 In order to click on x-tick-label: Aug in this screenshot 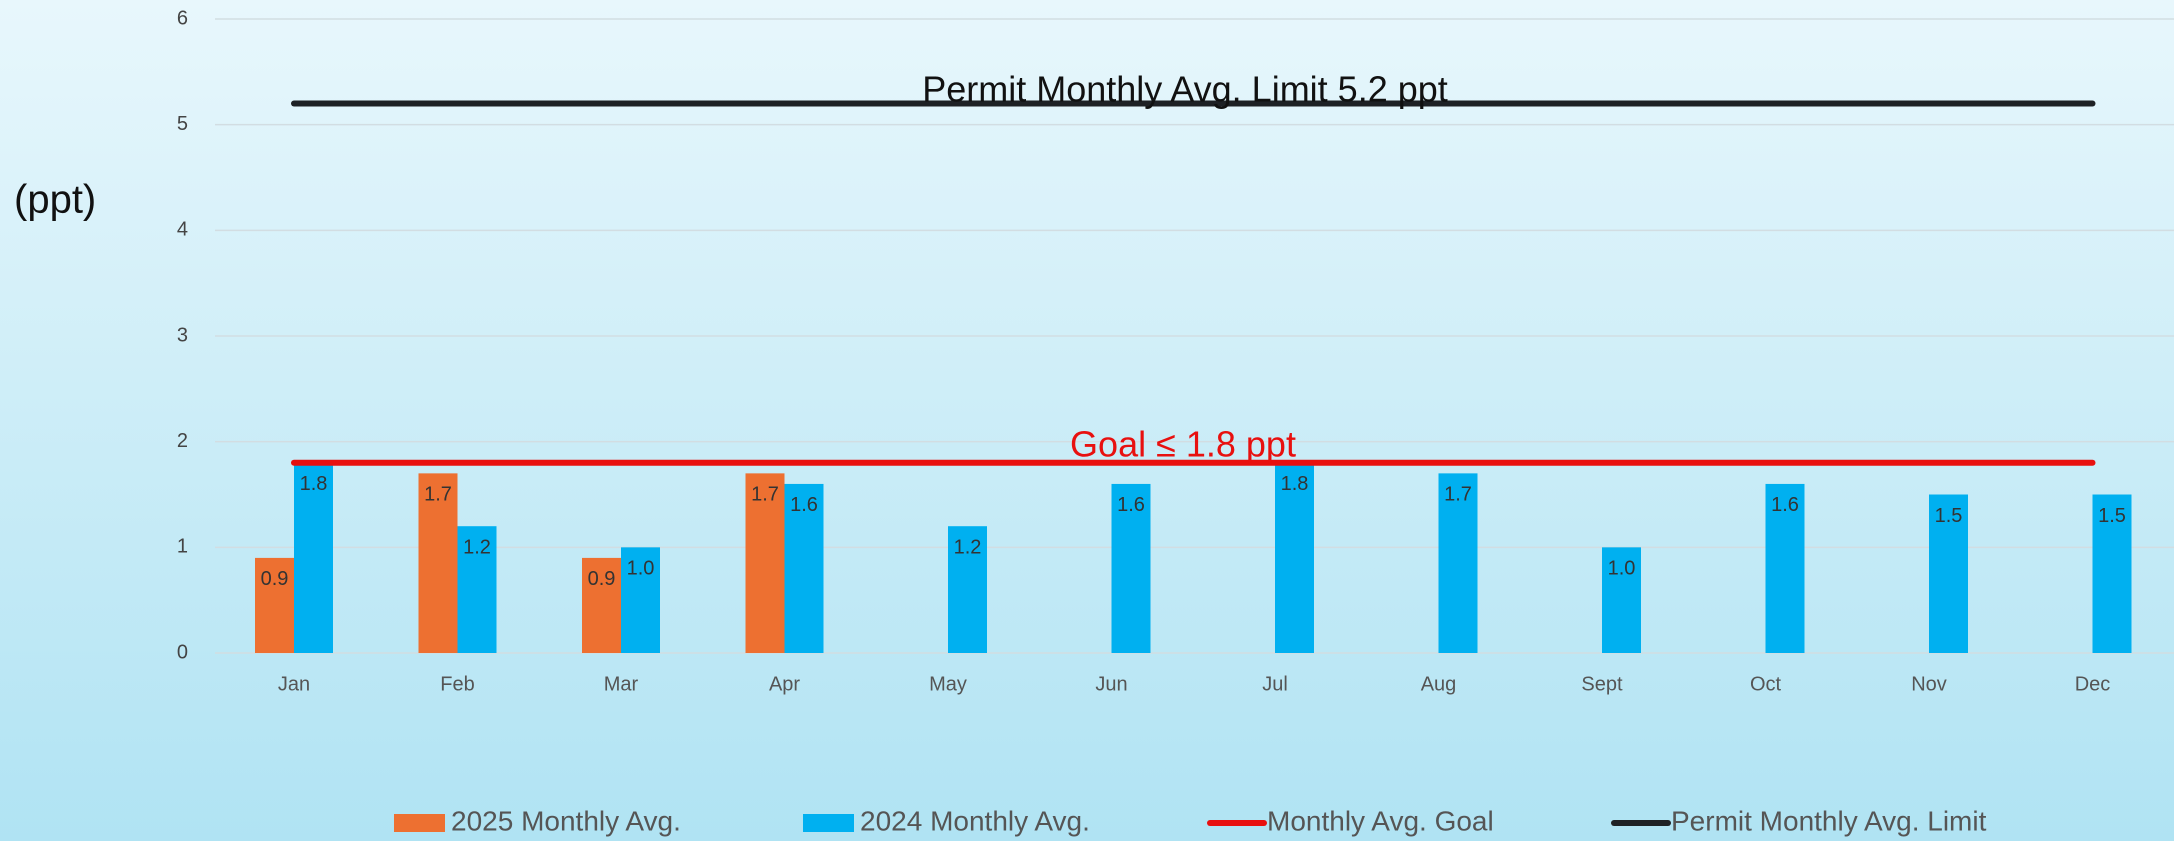, I will do `click(1439, 684)`.